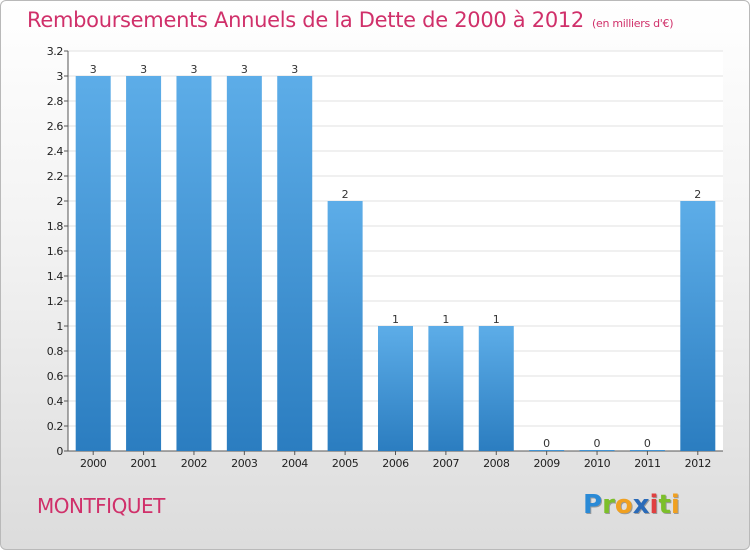 The width and height of the screenshot is (750, 550). I want to click on y-tick-label: 1.8, so click(55, 226).